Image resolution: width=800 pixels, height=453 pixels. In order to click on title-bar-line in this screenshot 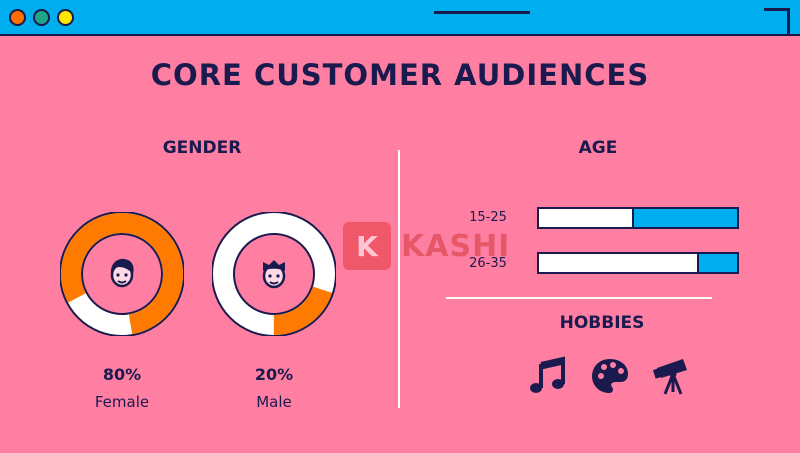, I will do `click(482, 12)`.